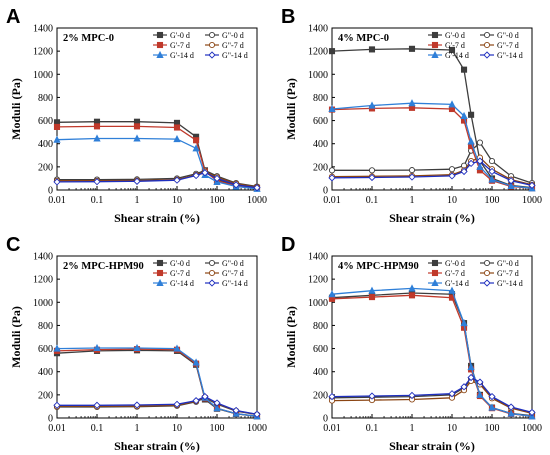  I want to click on panel-letter-d: D, so click(288, 245).